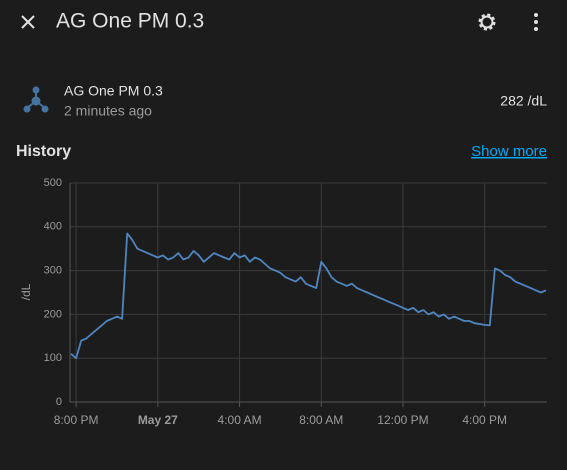 The width and height of the screenshot is (567, 470). Describe the element at coordinates (53, 271) in the screenshot. I see `y-tick-label: 300` at that location.